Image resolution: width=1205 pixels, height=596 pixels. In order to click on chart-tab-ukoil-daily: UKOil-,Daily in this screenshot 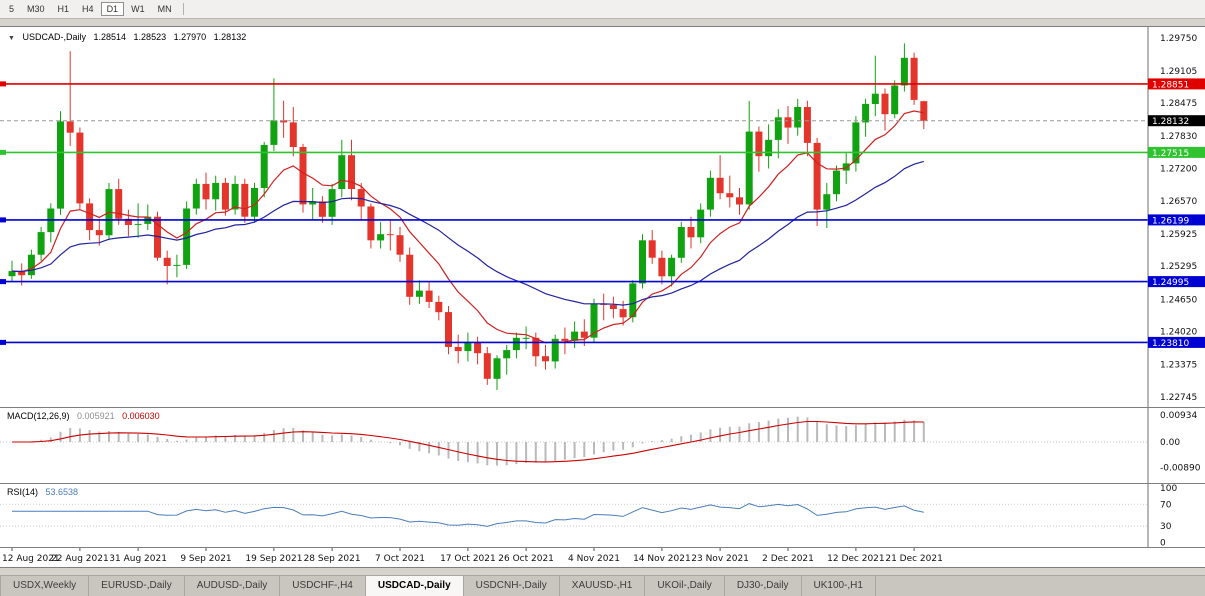, I will do `click(685, 586)`.